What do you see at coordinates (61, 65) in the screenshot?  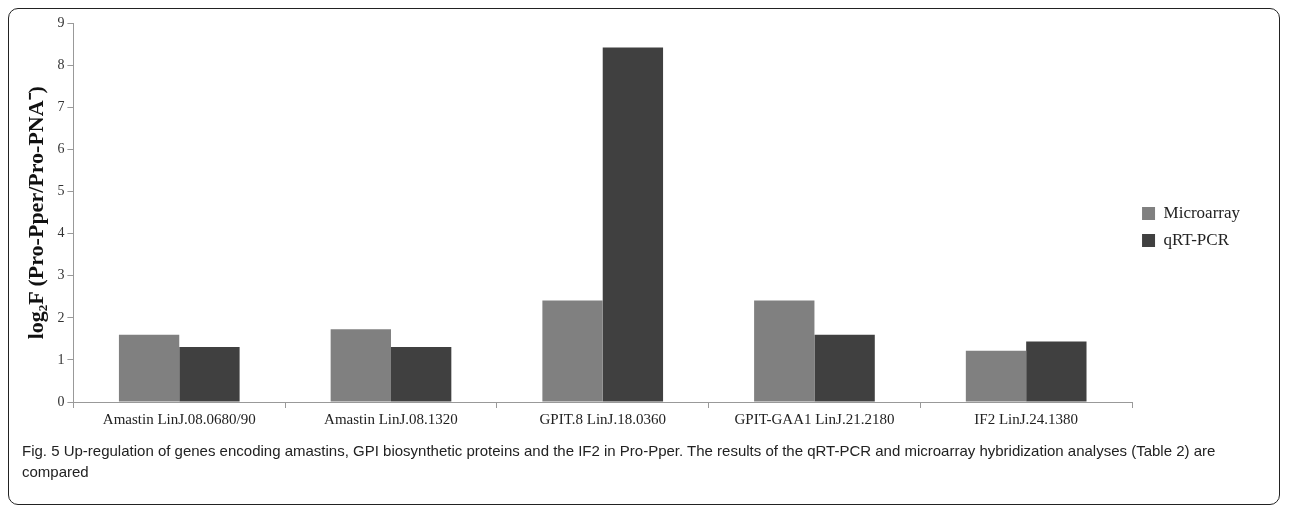 I see `y-tick-label: 8` at bounding box center [61, 65].